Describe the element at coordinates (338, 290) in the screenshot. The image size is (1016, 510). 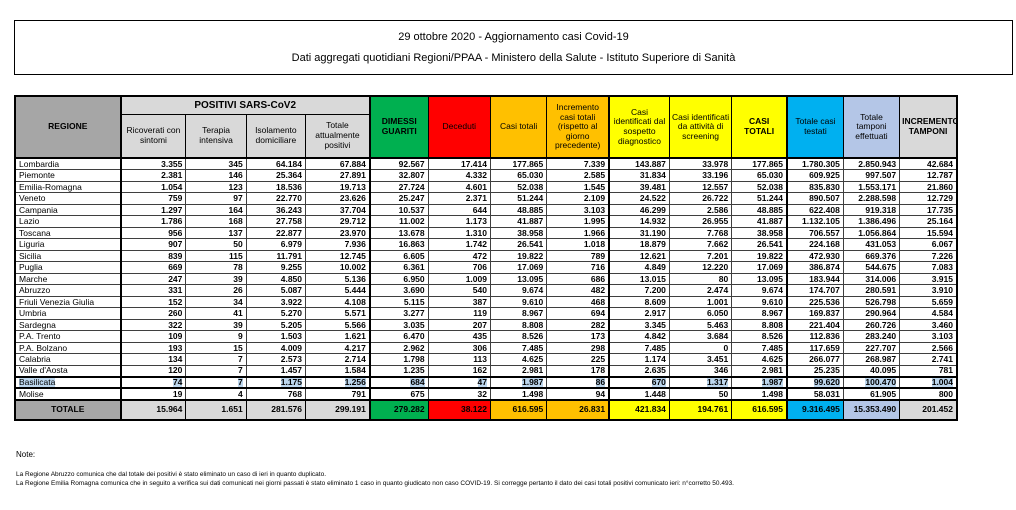
I see `value-cell: 5.444` at that location.